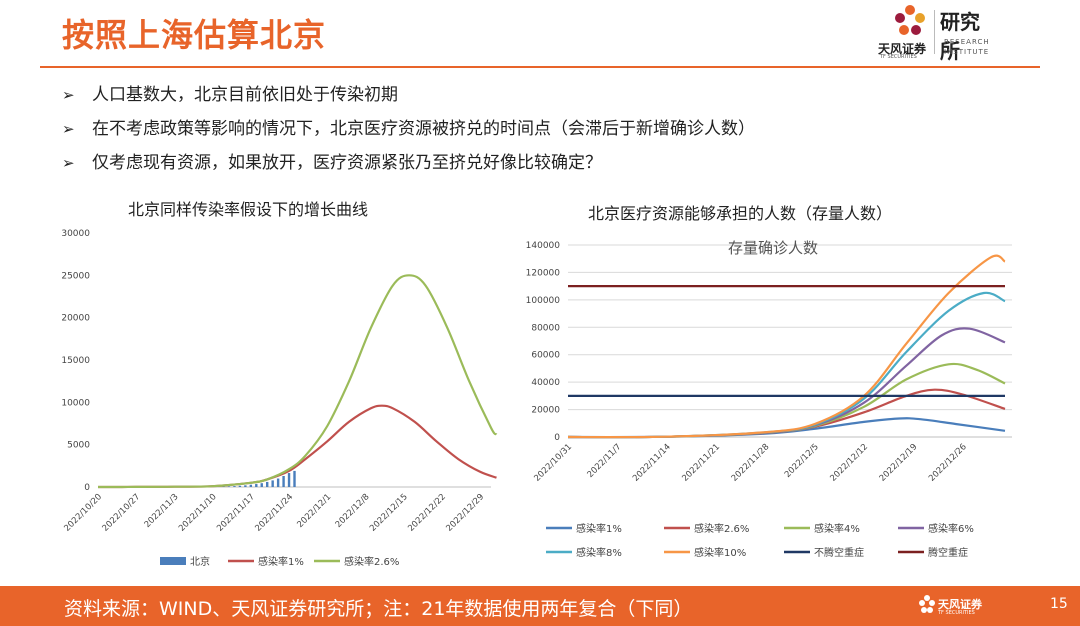  What do you see at coordinates (599, 528) in the screenshot?
I see `chart-2-legend-label: 感染率1%` at bounding box center [599, 528].